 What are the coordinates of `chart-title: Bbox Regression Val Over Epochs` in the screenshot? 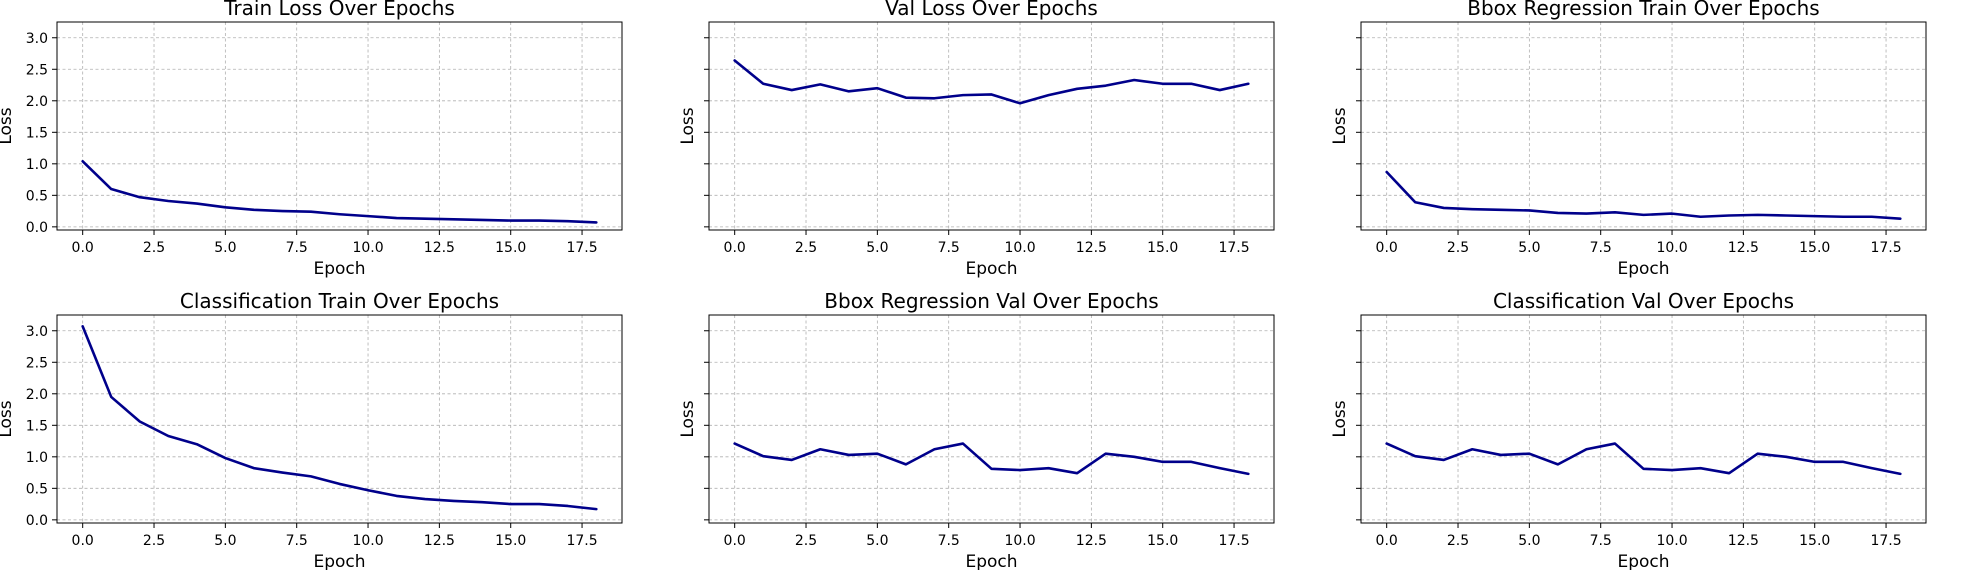 It's located at (991, 301).